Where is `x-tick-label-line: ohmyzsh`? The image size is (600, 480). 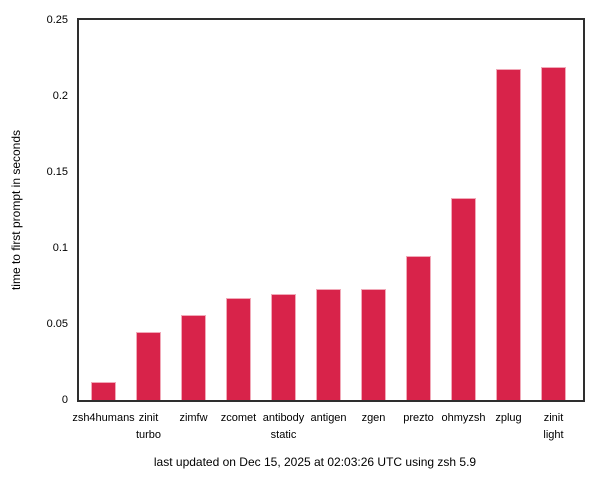
x-tick-label-line: ohmyzsh is located at coordinates (463, 418).